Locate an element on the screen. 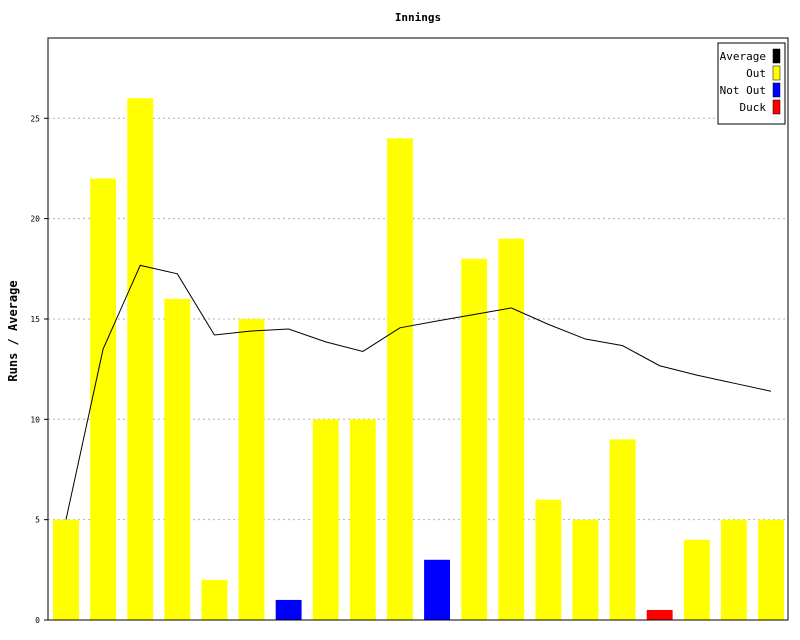 This screenshot has width=800, height=640. y-tick-label: 0 is located at coordinates (37, 620).